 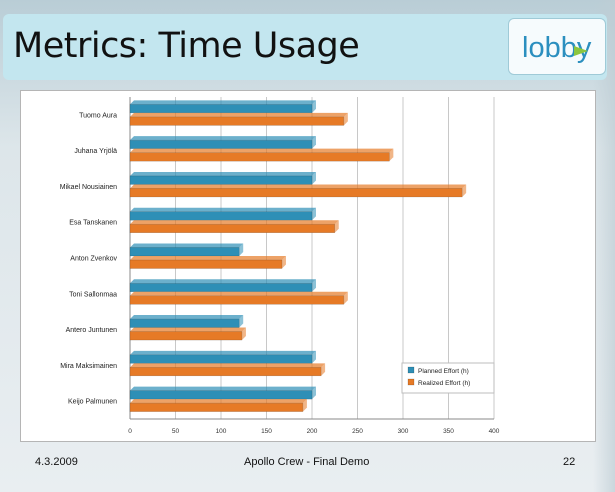 What do you see at coordinates (98, 115) in the screenshot?
I see `category-label: Tuomo Aura` at bounding box center [98, 115].